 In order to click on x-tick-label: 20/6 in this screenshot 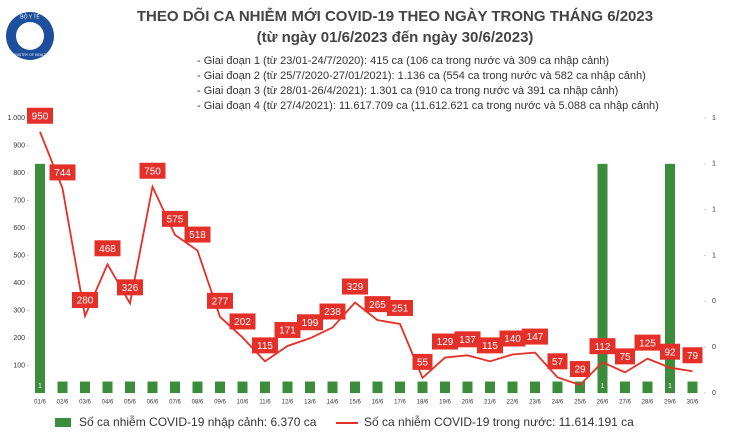, I will do `click(468, 403)`.